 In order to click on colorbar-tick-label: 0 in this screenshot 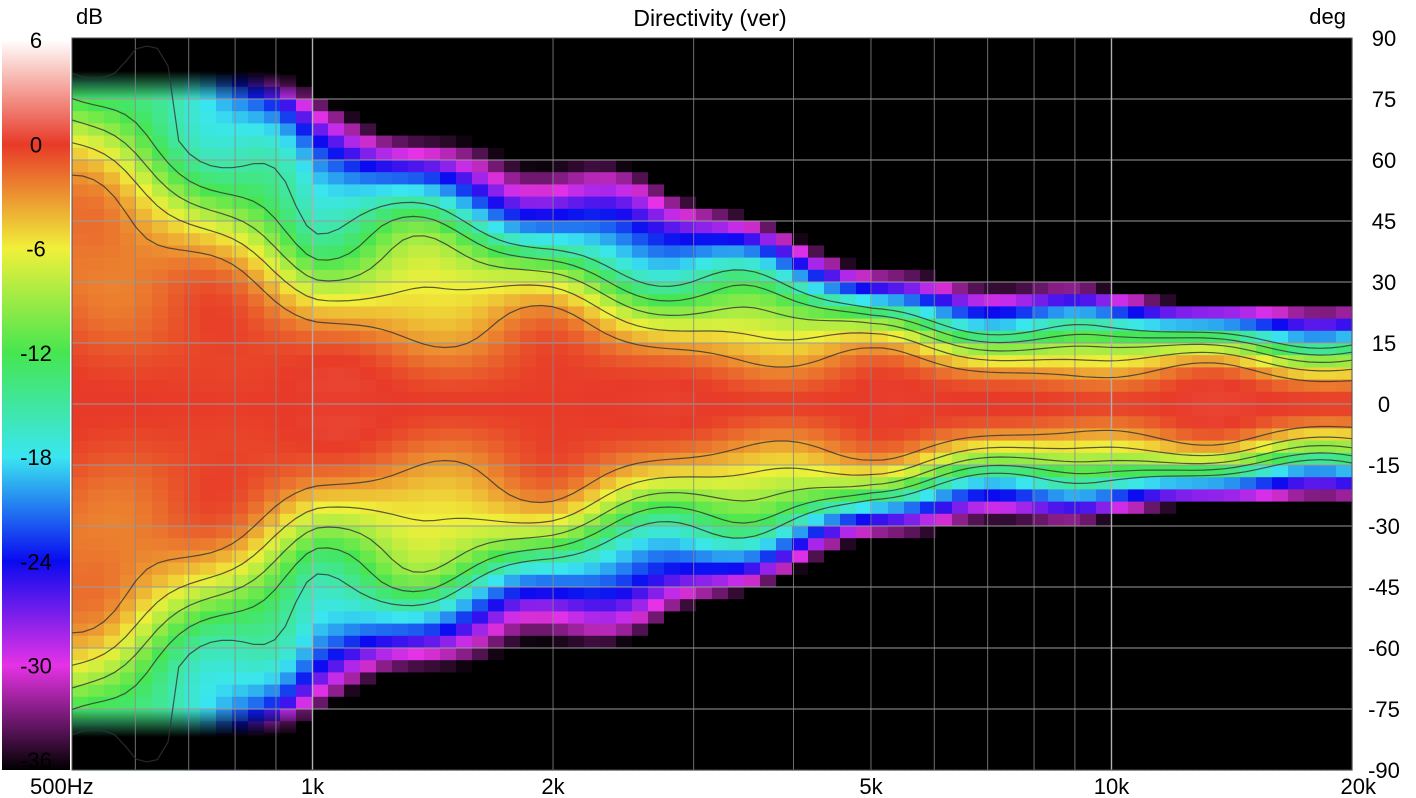, I will do `click(36, 144)`.